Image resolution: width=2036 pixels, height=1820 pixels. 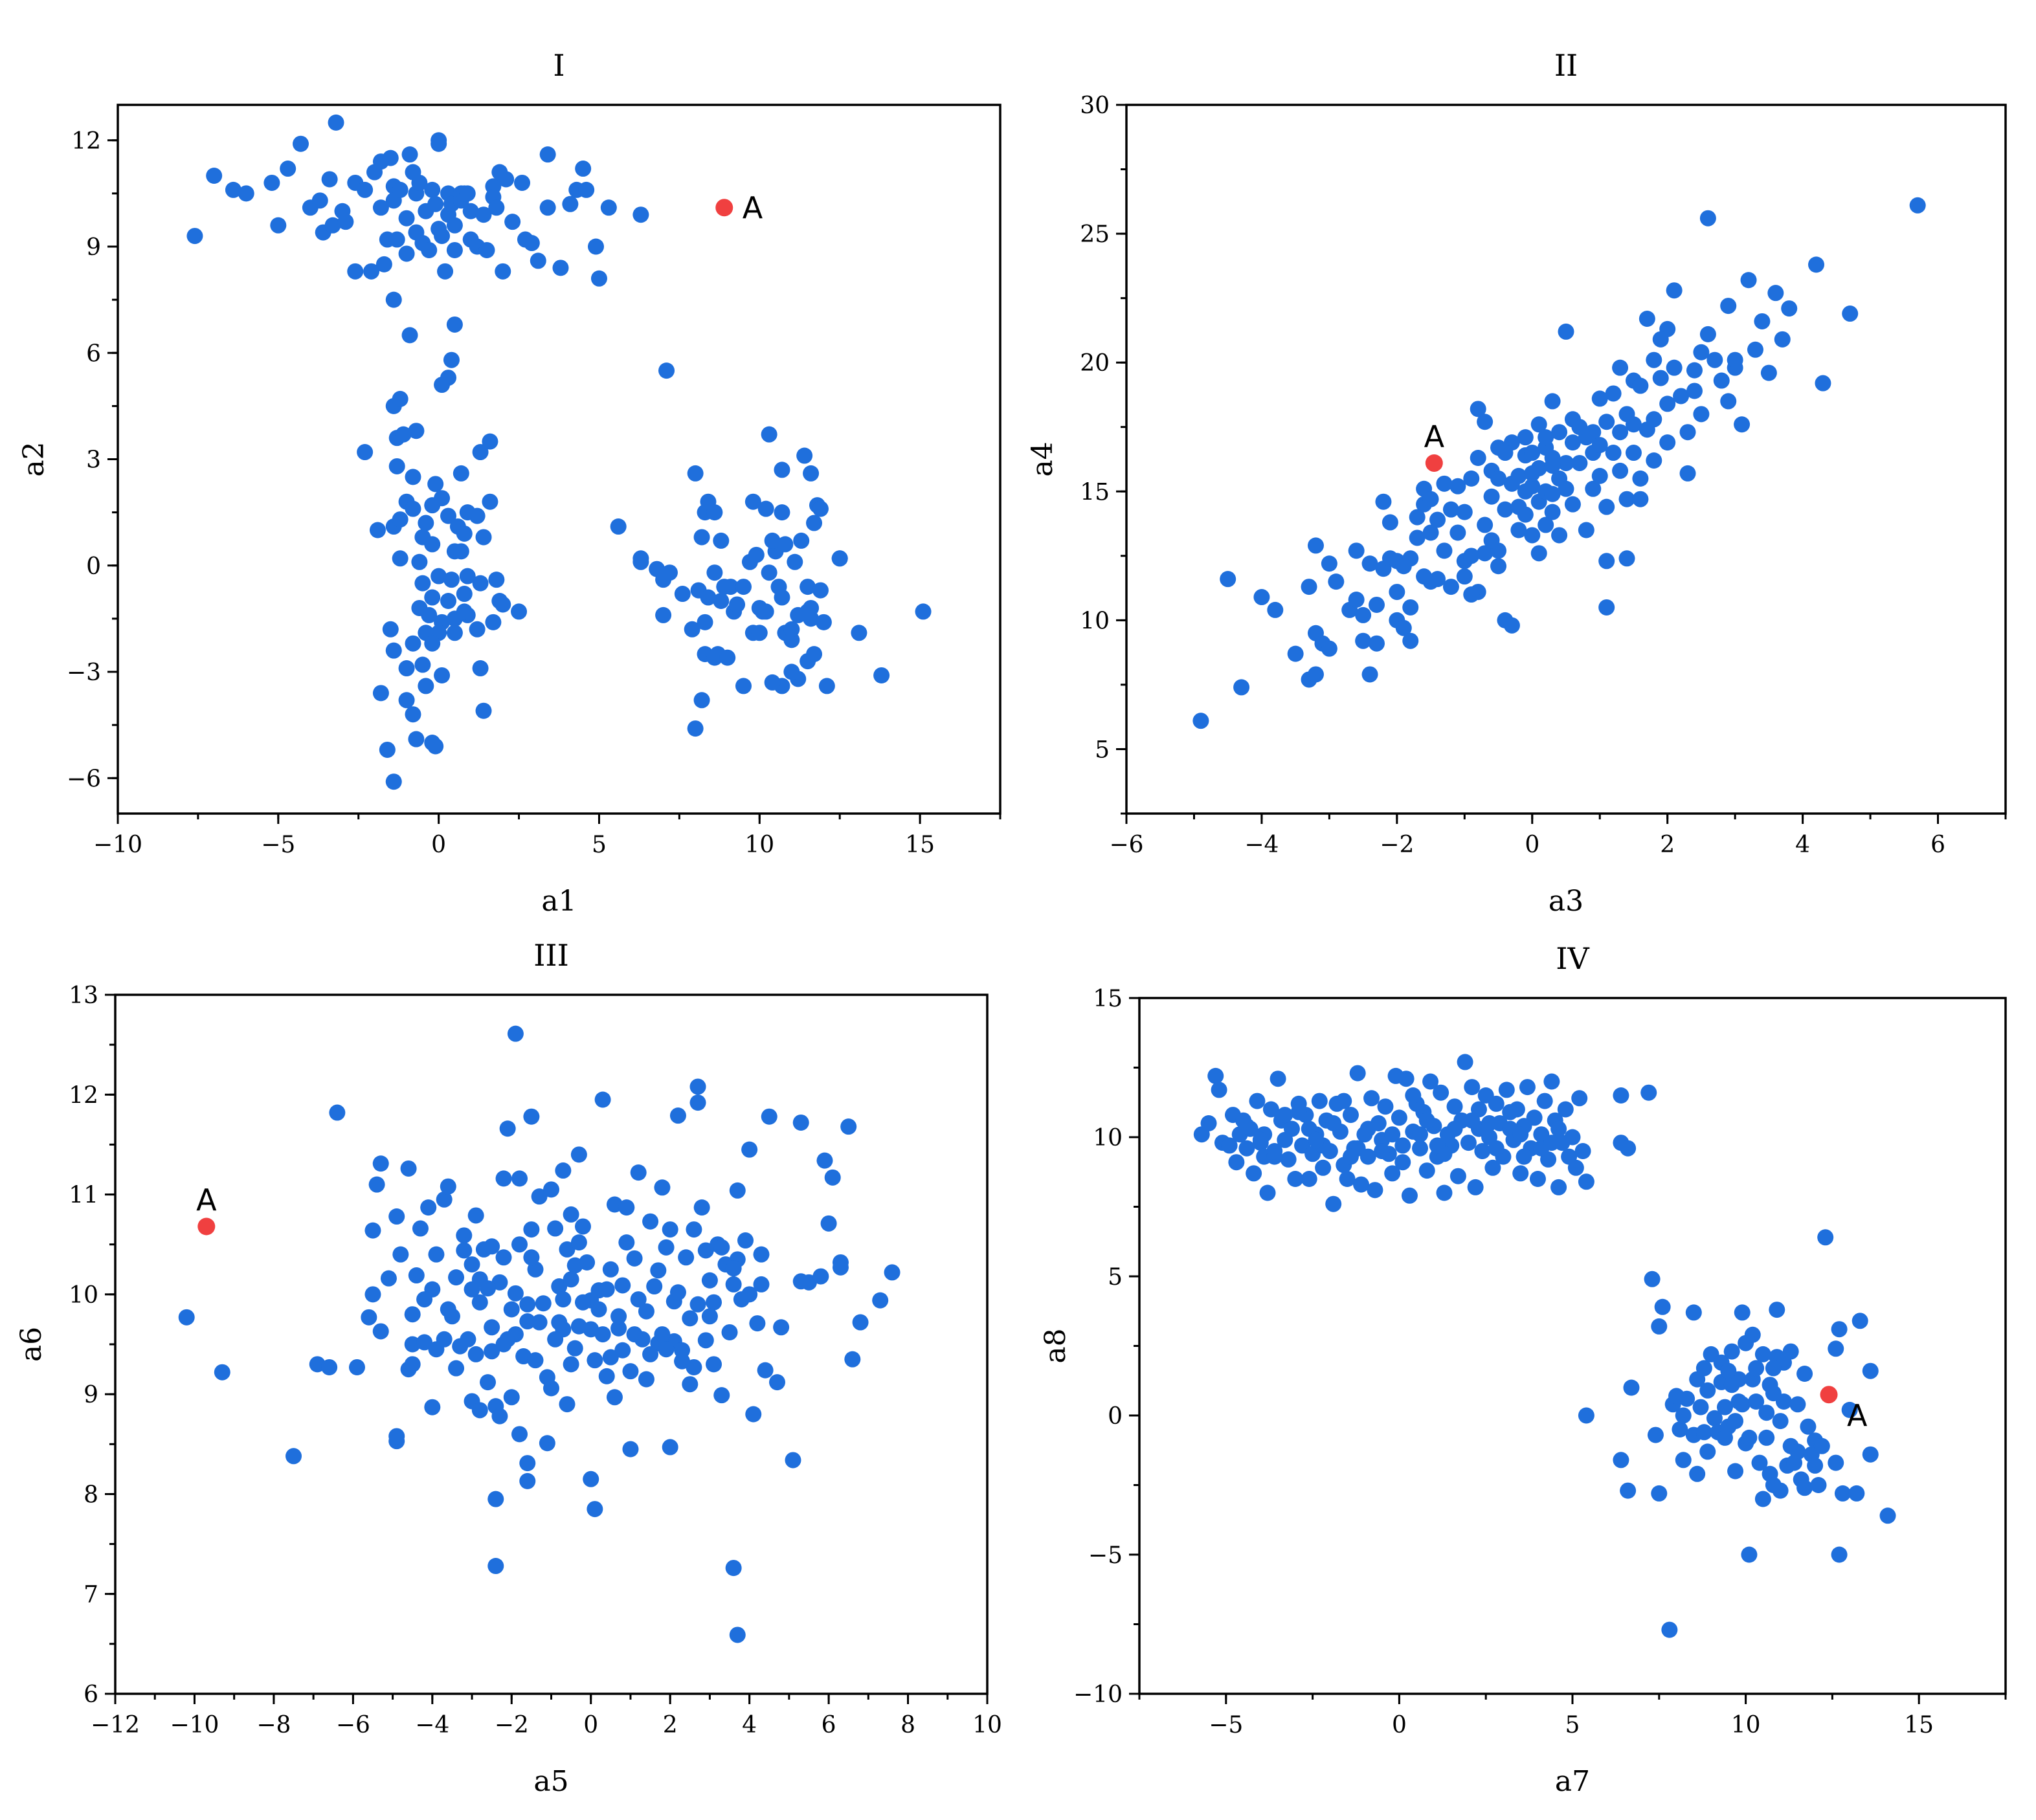 What do you see at coordinates (759, 845) in the screenshot?
I see `x-tick-label-i: 10` at bounding box center [759, 845].